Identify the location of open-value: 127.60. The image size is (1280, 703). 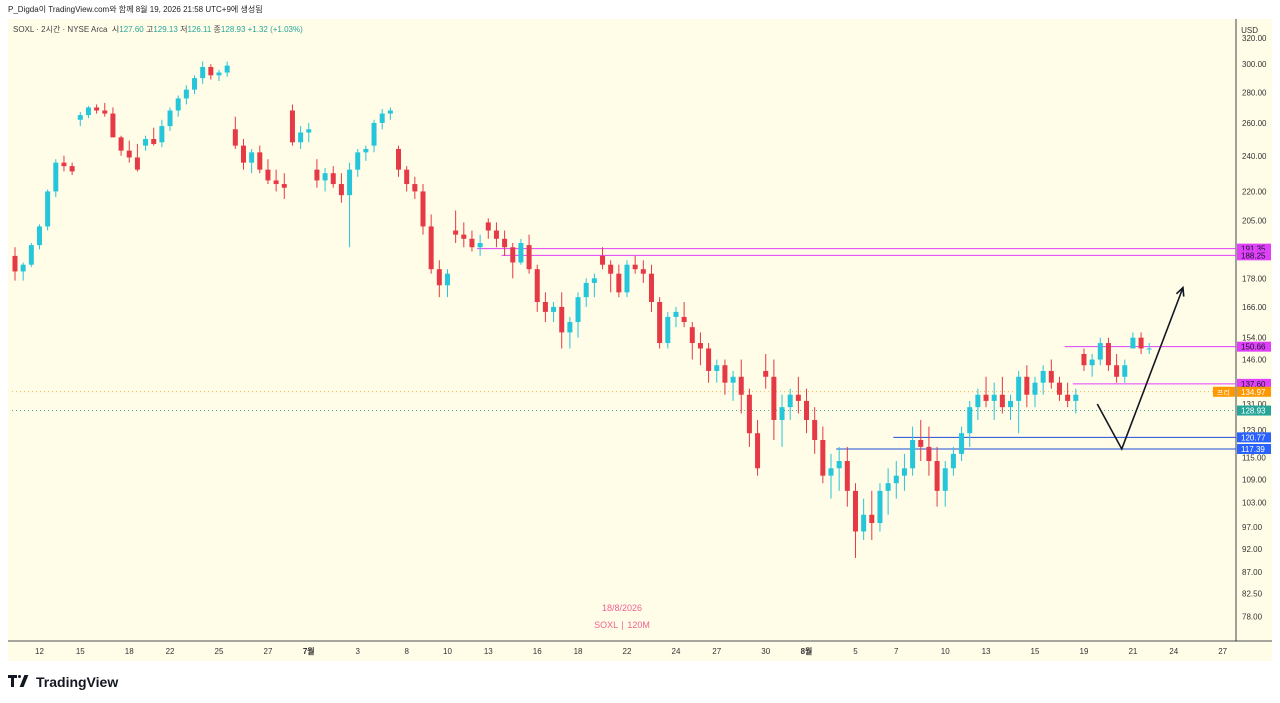
(131, 29).